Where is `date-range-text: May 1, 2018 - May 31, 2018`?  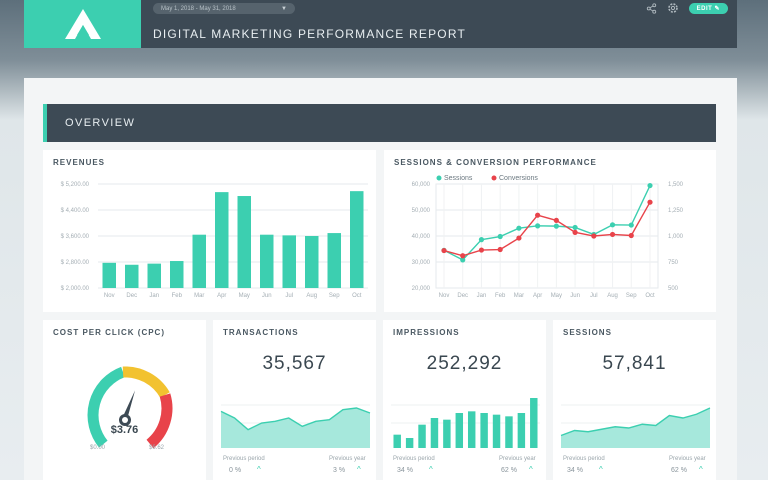 date-range-text: May 1, 2018 - May 31, 2018 is located at coordinates (198, 8).